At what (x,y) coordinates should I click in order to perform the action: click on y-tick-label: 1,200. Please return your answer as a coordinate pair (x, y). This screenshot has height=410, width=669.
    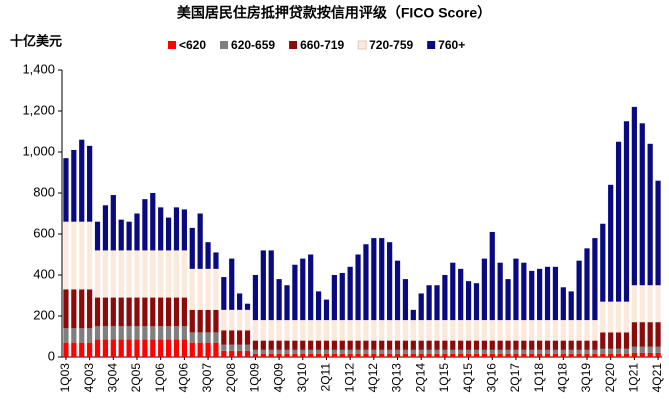
    Looking at the image, I should click on (38, 109).